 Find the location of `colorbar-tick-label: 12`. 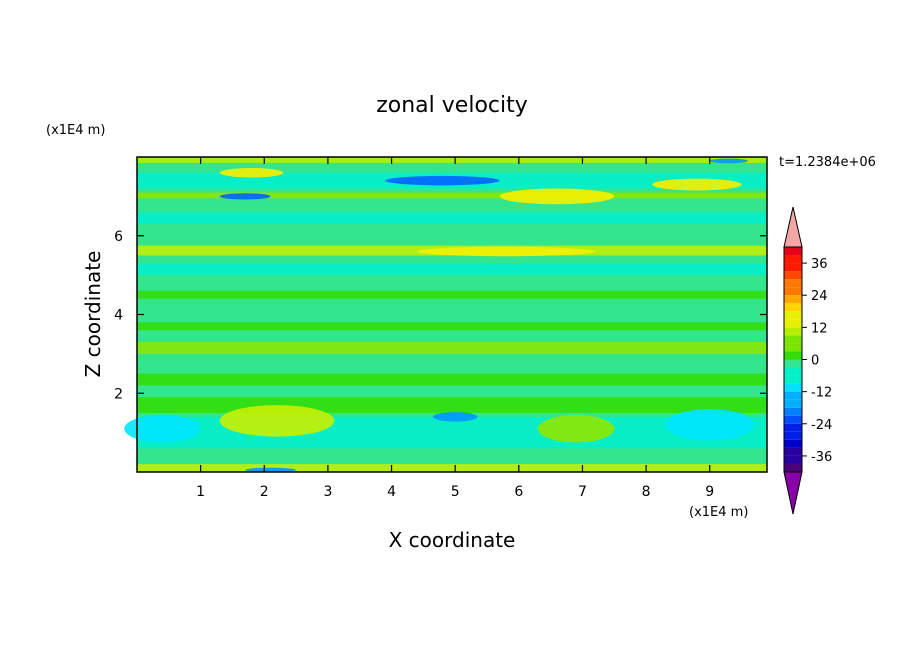

colorbar-tick-label: 12 is located at coordinates (819, 328).